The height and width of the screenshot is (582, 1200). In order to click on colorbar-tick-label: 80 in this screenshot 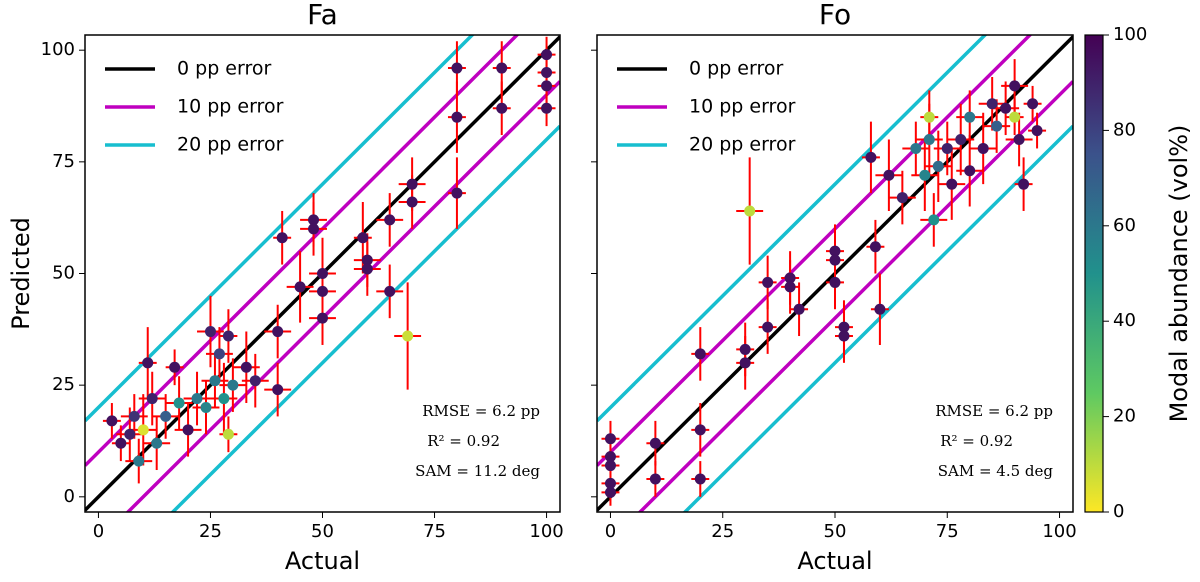, I will do `click(1124, 129)`.